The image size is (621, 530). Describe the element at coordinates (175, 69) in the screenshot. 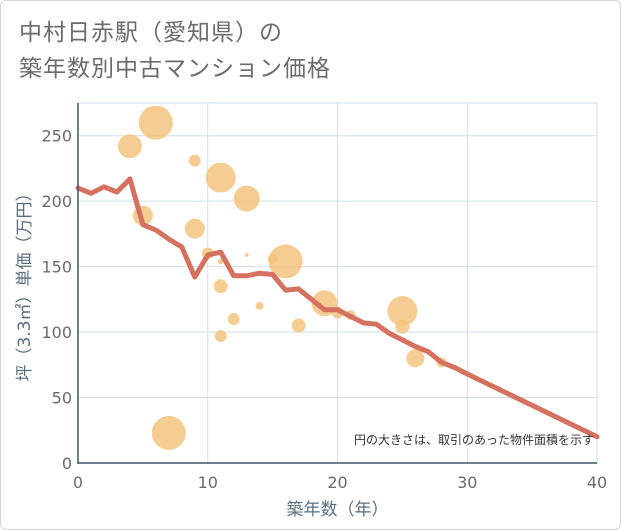

I see `chart-title-line2: 築年数別中古マンション価格` at that location.